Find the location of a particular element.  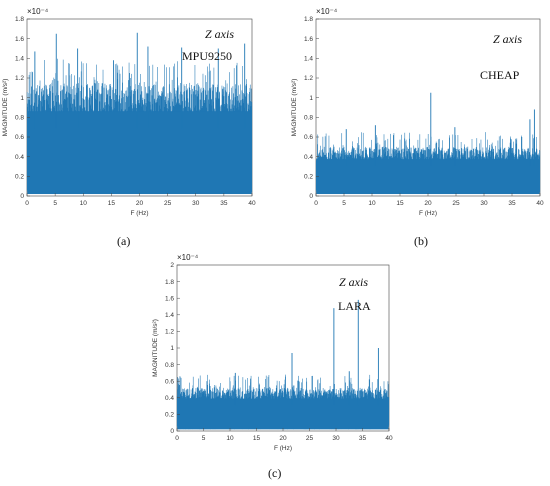

annotation-sensor-name: CHEAP is located at coordinates (500, 75).